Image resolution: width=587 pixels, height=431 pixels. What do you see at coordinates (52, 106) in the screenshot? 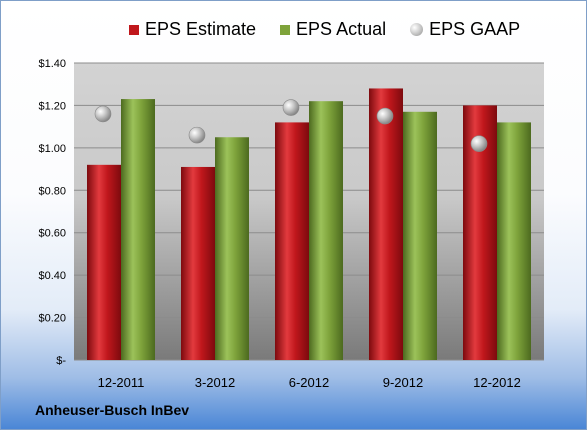
I see `y-tick-label: $1.20` at bounding box center [52, 106].